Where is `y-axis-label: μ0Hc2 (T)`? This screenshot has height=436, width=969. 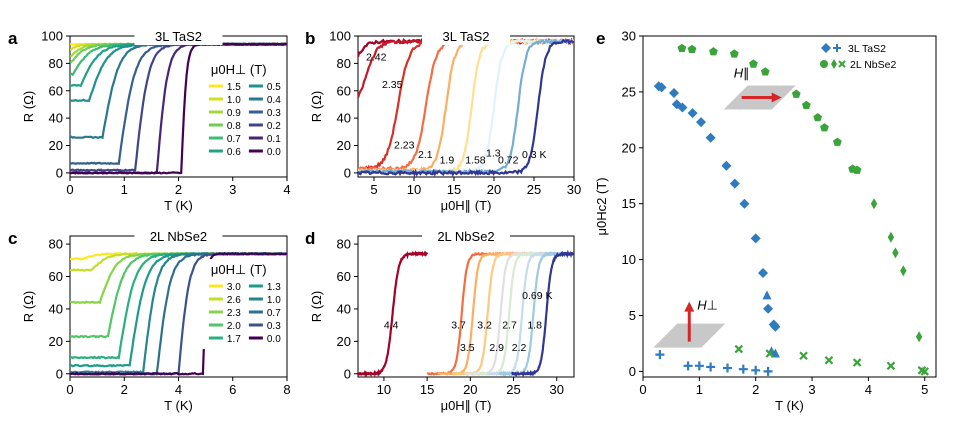 y-axis-label: μ0Hc2 (T) is located at coordinates (601, 206).